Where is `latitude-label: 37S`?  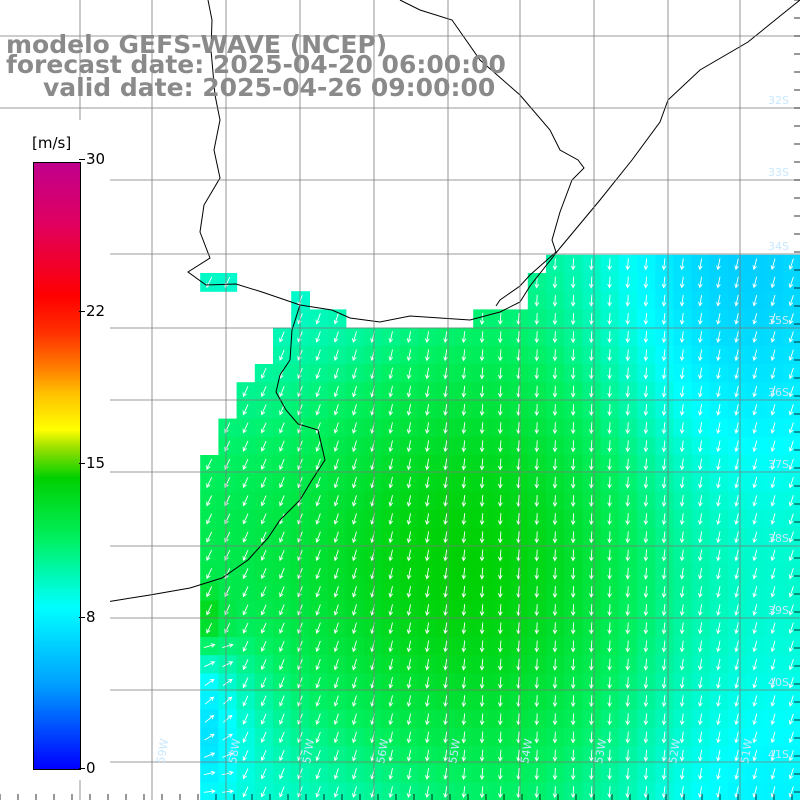
latitude-label: 37S is located at coordinates (778, 464).